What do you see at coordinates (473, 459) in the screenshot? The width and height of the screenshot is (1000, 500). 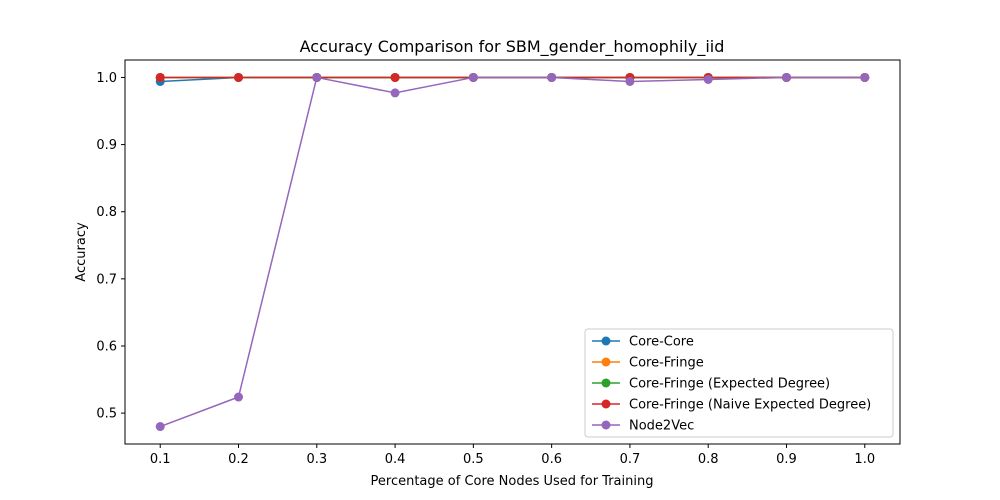 I see `x-tick-label: 0.5` at bounding box center [473, 459].